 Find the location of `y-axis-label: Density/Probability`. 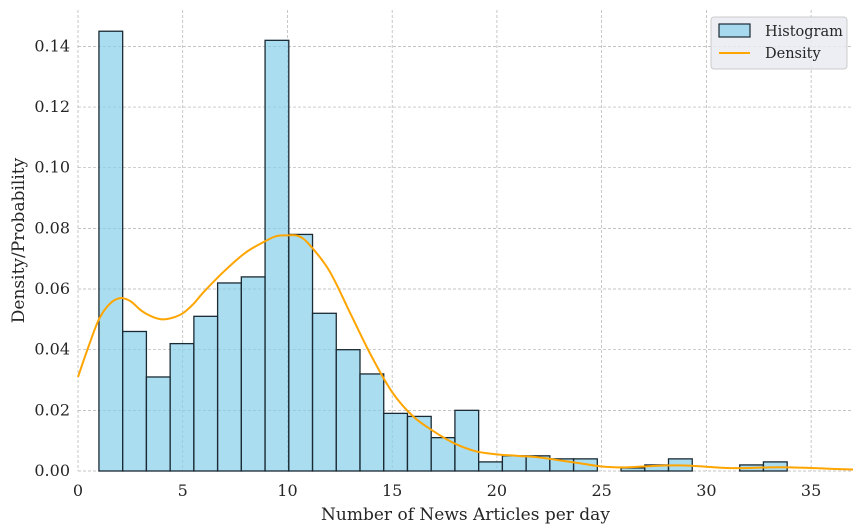

y-axis-label: Density/Probability is located at coordinates (19, 240).